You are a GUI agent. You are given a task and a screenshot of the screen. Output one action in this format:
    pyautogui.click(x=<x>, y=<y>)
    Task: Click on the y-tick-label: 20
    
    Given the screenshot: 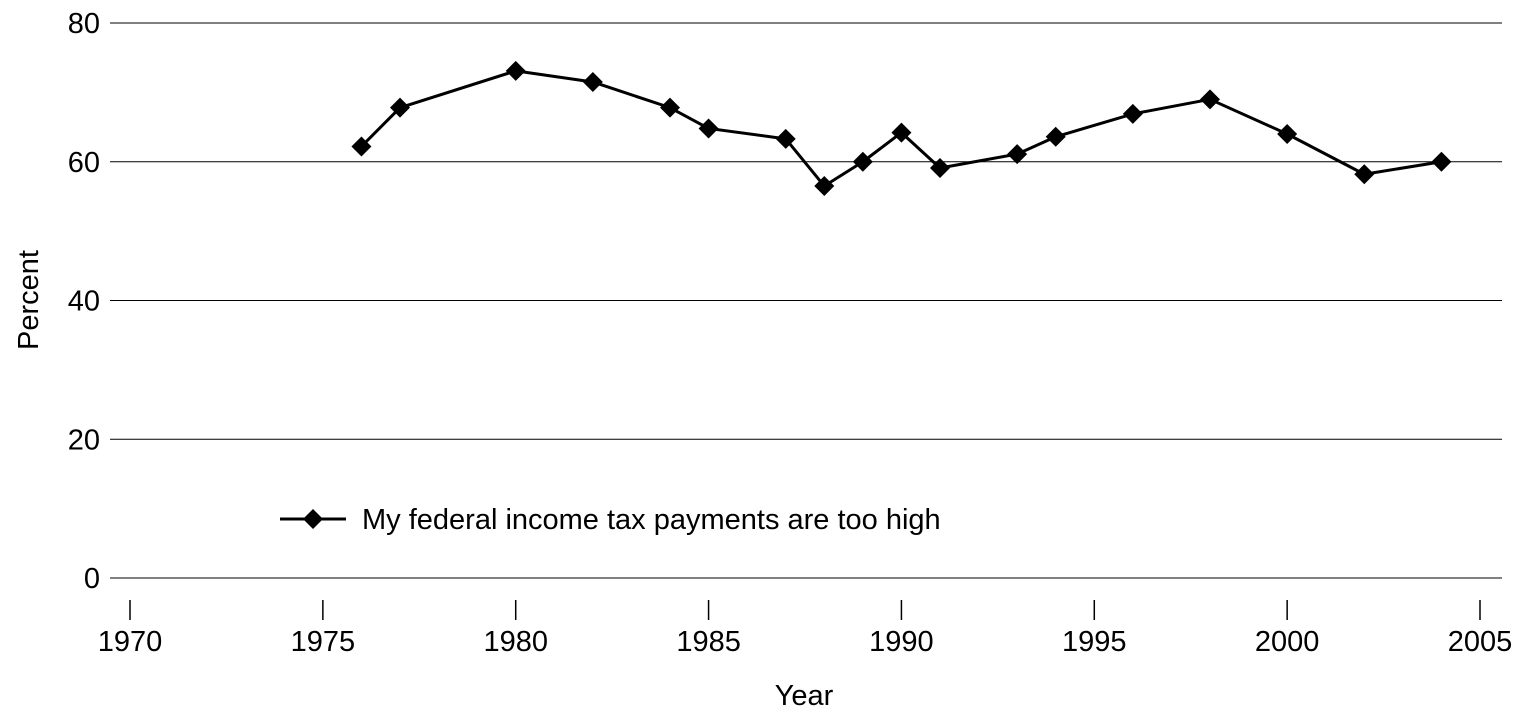 What is the action you would take?
    pyautogui.click(x=84, y=440)
    